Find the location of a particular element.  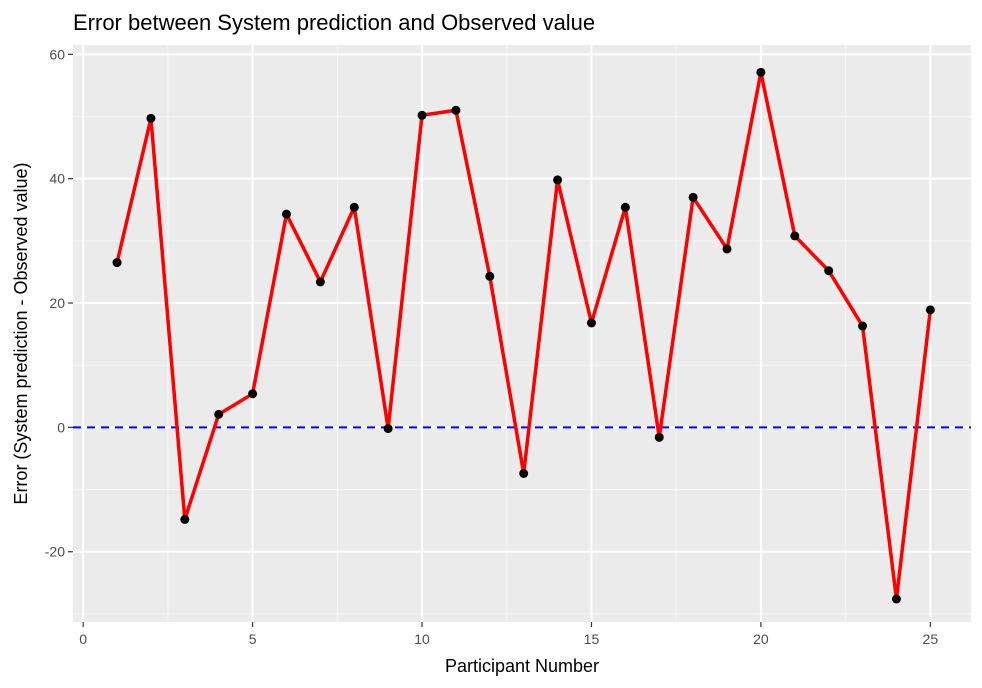

y-tick-label: 20 is located at coordinates (57, 303).